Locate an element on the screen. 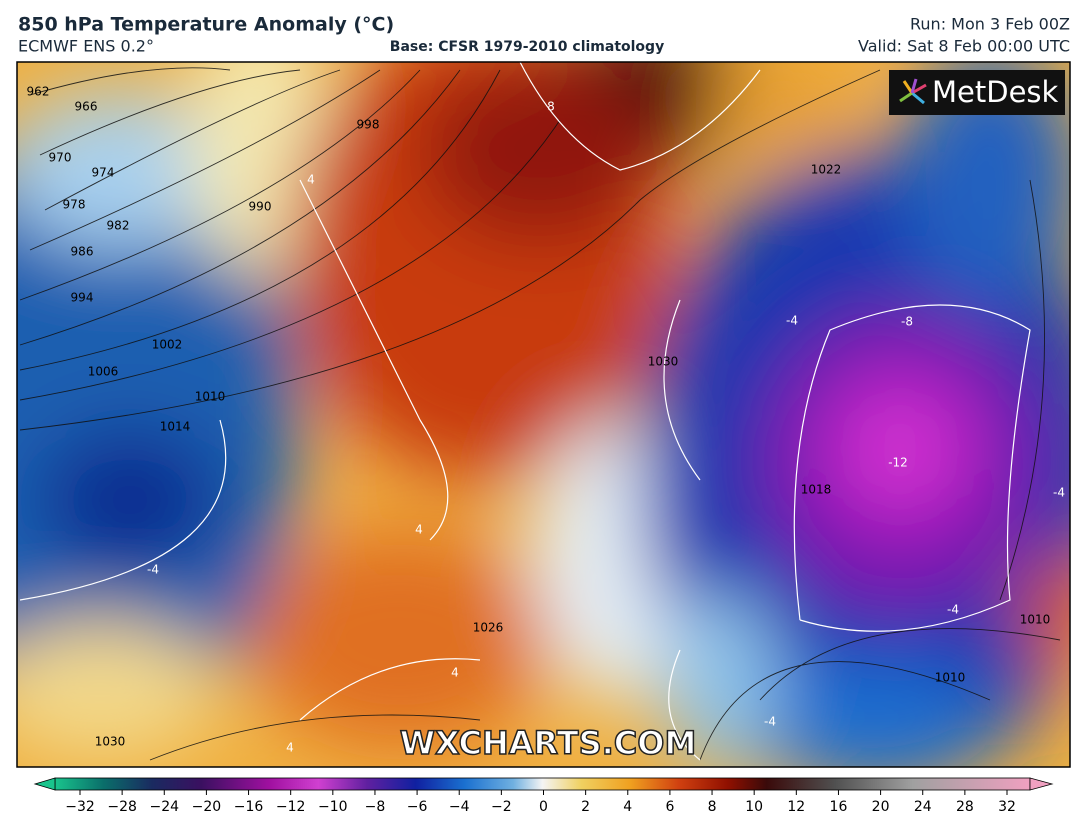 The height and width of the screenshot is (833, 1088). colorbar-tick-label: −12 is located at coordinates (291, 807).